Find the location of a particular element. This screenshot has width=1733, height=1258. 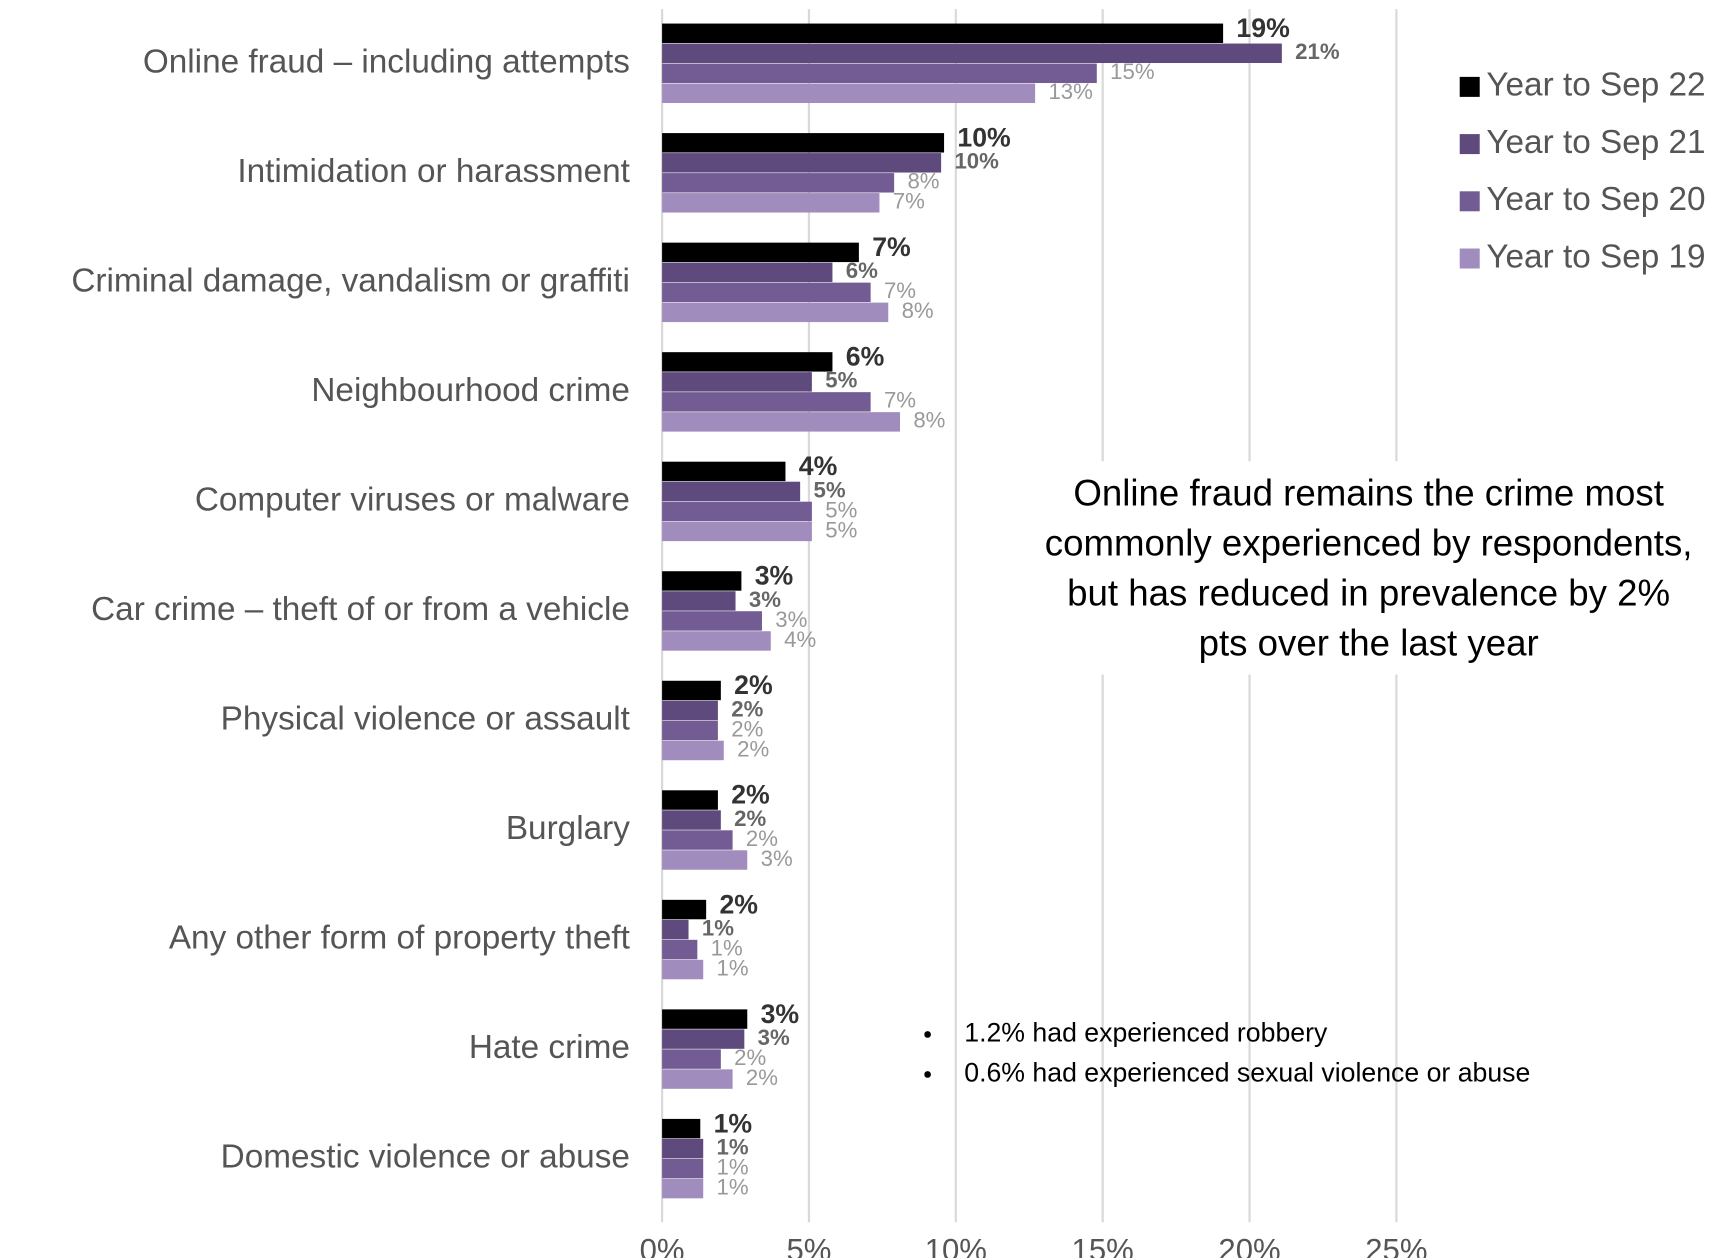

x-tick-label: 15% is located at coordinates (1103, 1245).